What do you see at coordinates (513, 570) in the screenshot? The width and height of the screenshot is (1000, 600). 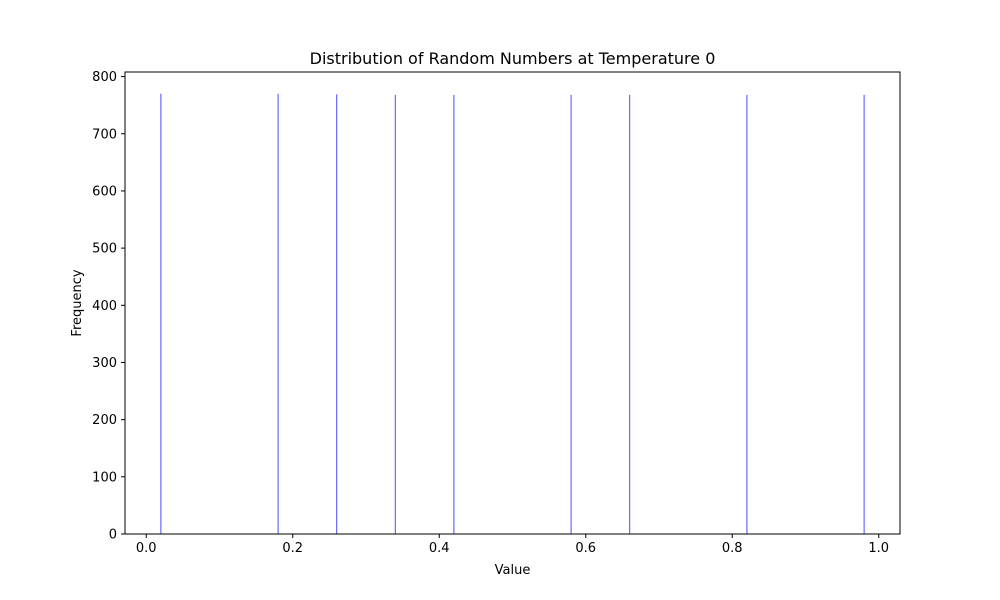 I see `x-axis-label: Value` at bounding box center [513, 570].